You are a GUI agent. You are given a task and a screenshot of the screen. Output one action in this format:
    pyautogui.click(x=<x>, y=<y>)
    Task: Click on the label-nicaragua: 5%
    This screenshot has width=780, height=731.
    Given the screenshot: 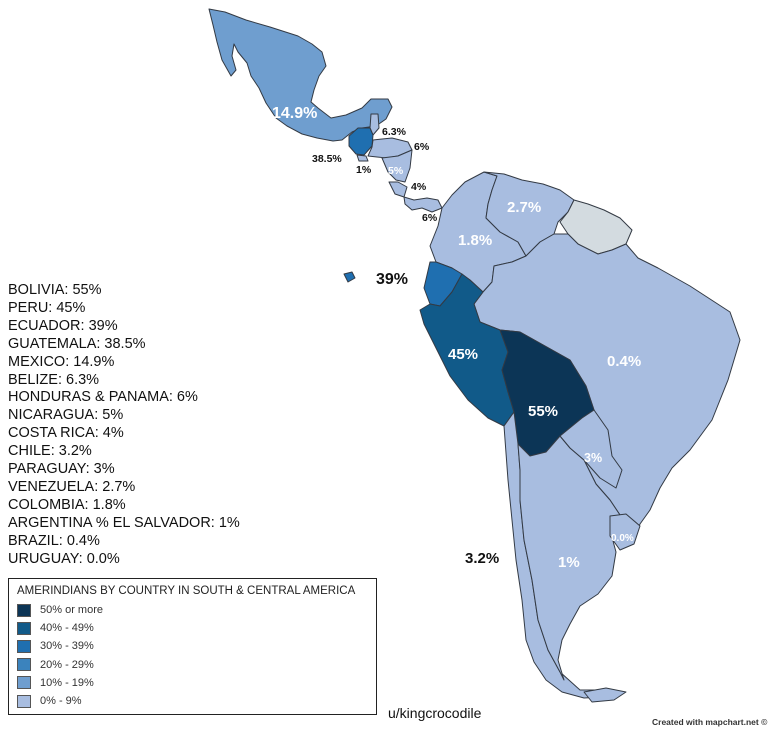 What is the action you would take?
    pyautogui.click(x=396, y=171)
    